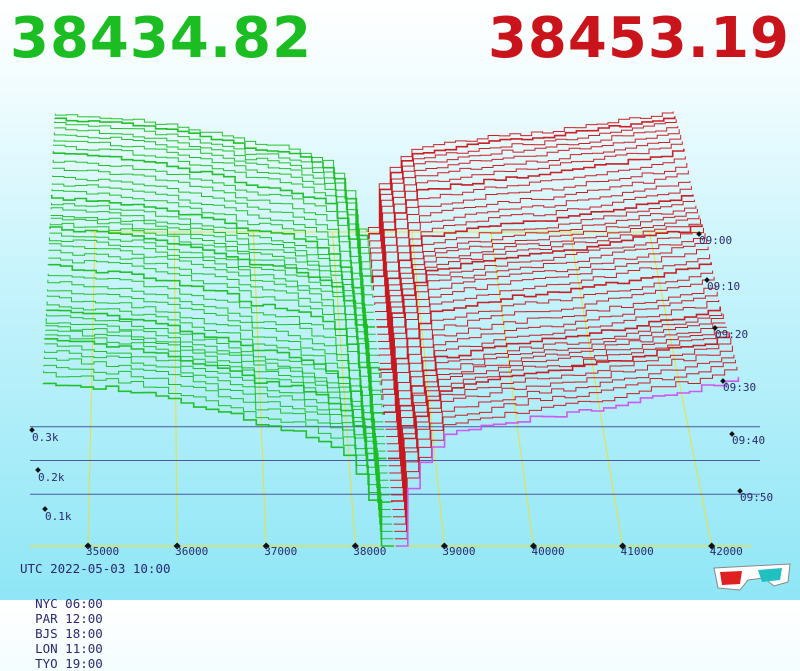  Describe the element at coordinates (69, 648) in the screenshot. I see `timezone-lon: LON 11:00` at that location.